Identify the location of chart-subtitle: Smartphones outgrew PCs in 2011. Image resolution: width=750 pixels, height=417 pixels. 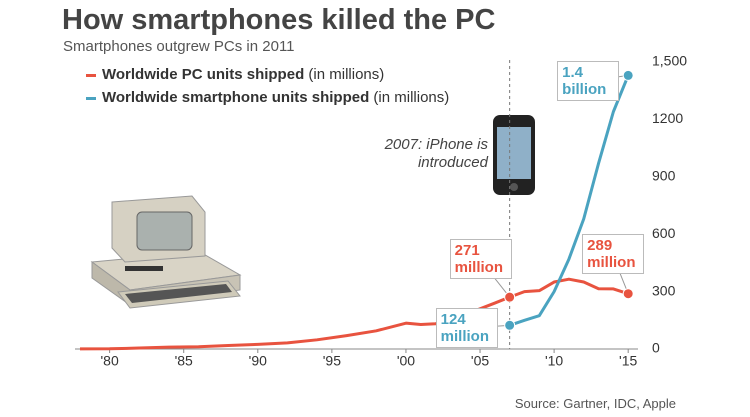
(179, 46).